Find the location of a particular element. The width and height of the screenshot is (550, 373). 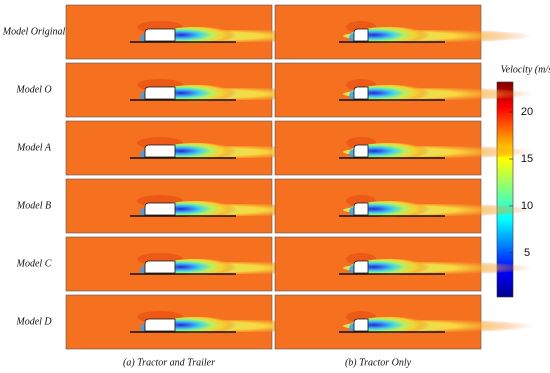

colorbar-label: Velocity (m/s) is located at coordinates (525, 69).